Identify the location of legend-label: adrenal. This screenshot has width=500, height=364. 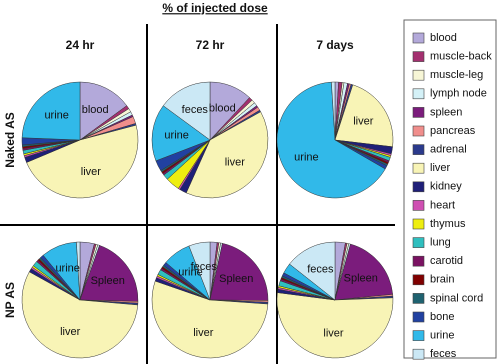
(448, 150).